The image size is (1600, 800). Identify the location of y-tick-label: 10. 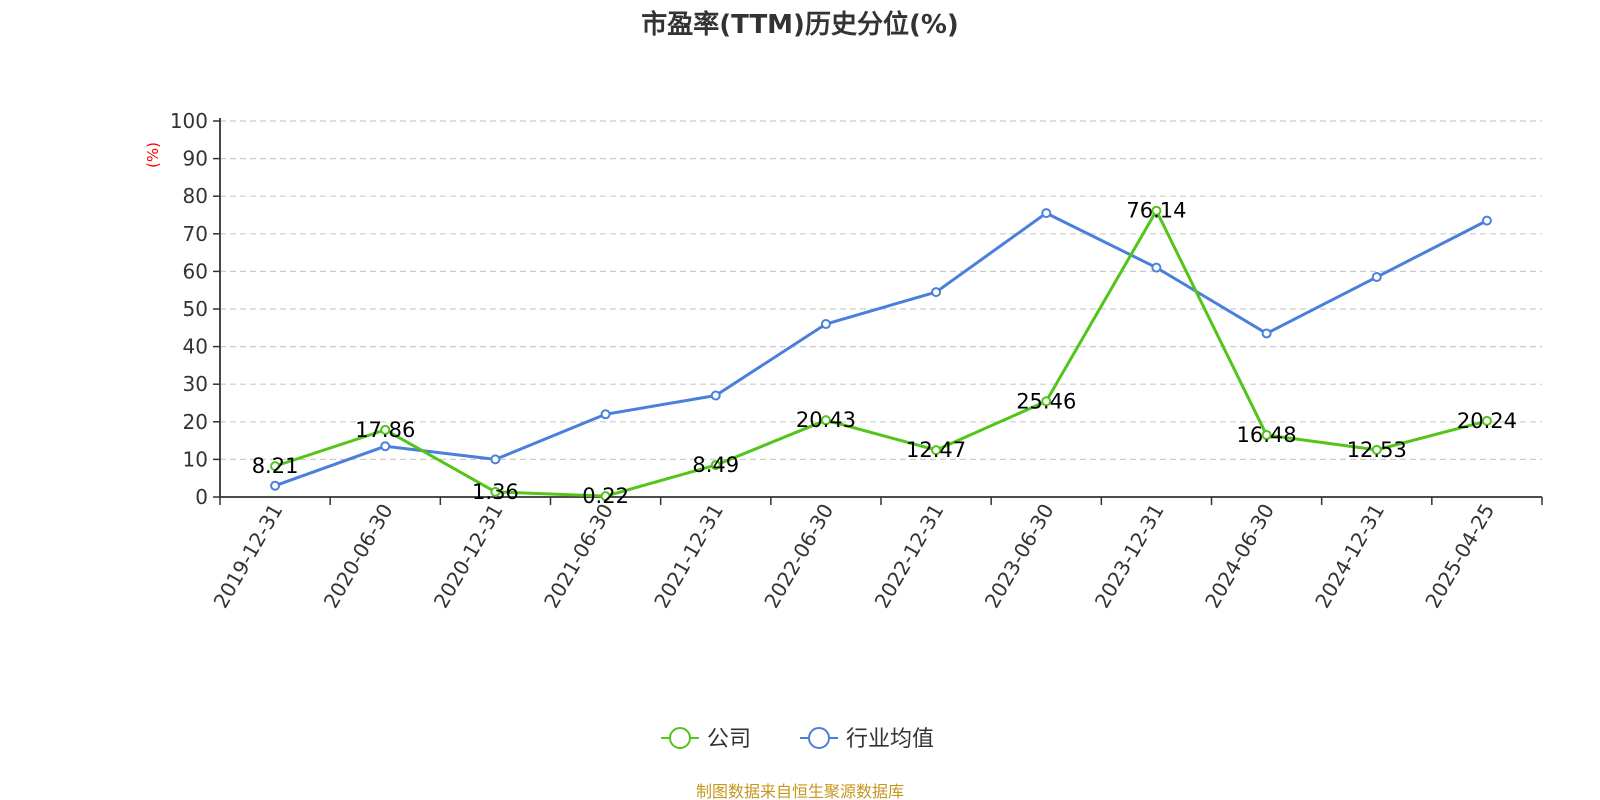
(195, 459).